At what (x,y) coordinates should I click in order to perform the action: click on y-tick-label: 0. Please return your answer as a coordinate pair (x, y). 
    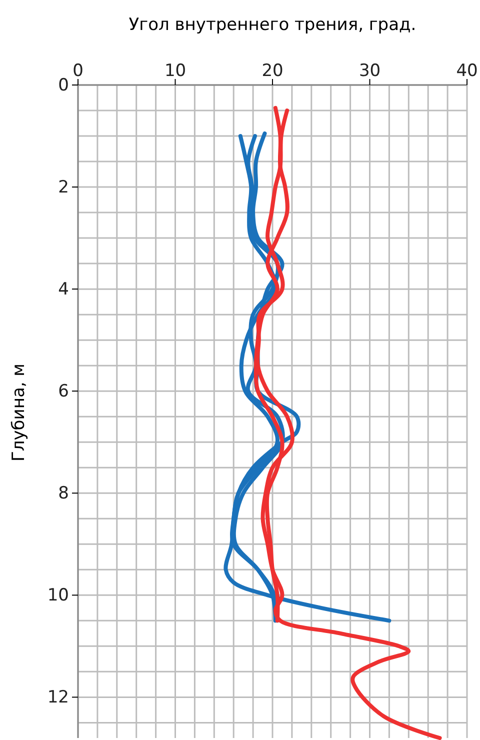
    Looking at the image, I should click on (63, 85).